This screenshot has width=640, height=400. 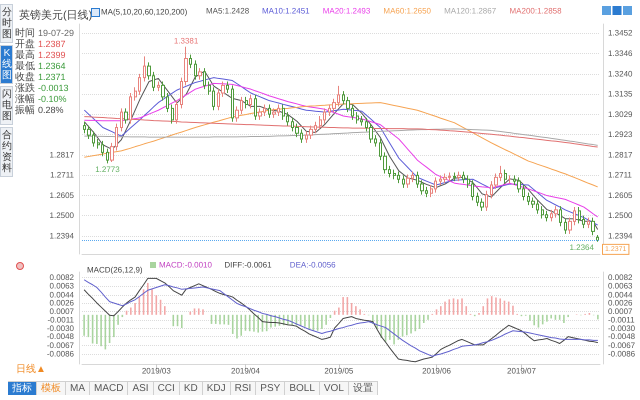 I want to click on y-tick-label: -0.0048, so click(x=60, y=337).